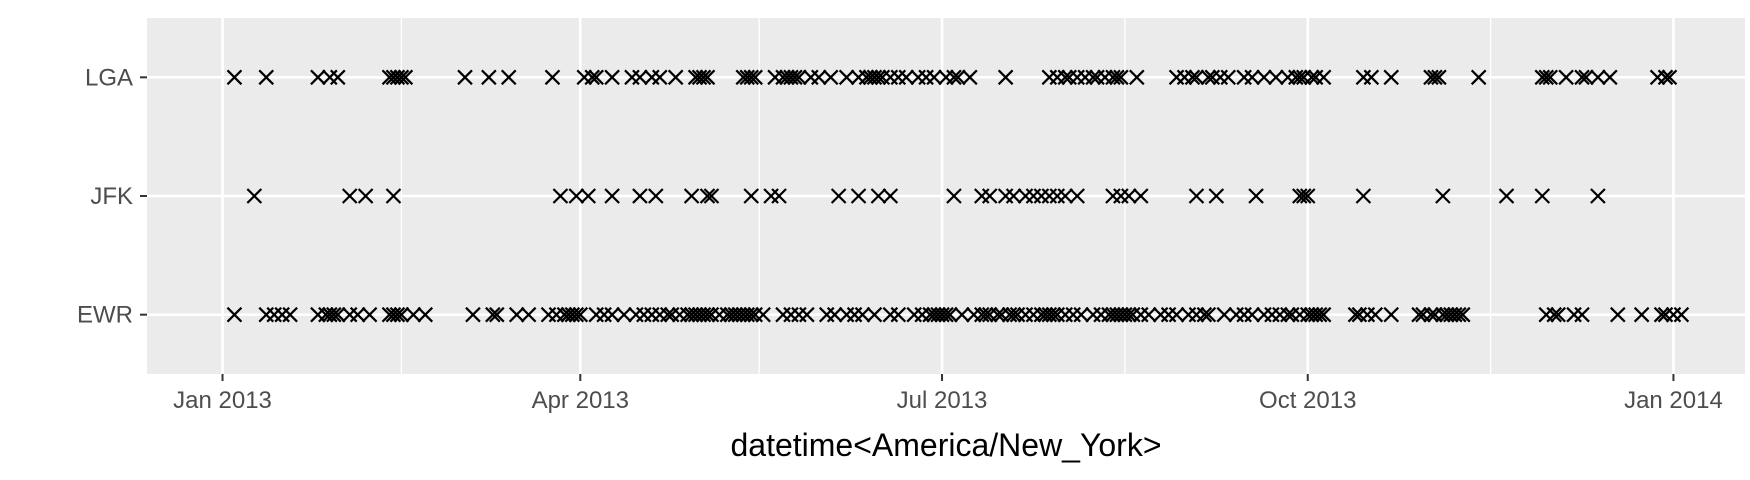 The width and height of the screenshot is (1750, 480). I want to click on y-tick-label: JFK, so click(111, 196).